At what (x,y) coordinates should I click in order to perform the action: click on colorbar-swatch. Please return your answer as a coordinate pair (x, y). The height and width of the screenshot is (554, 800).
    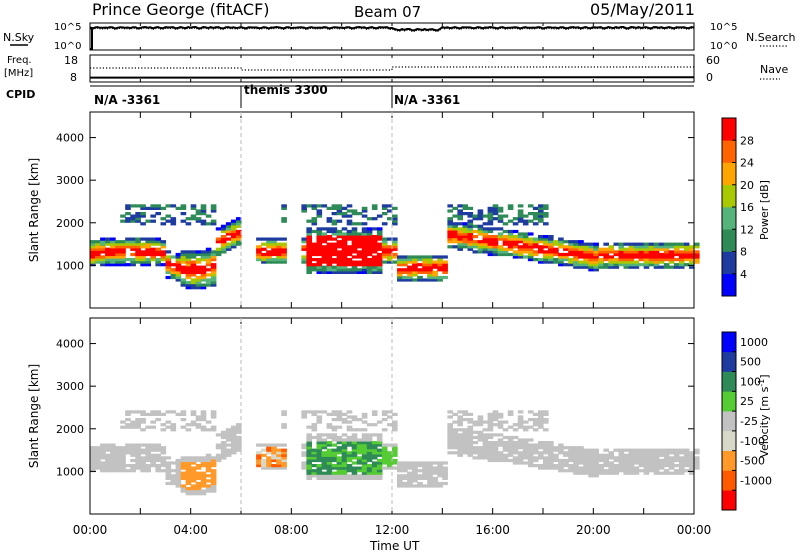
    Looking at the image, I should click on (729, 460).